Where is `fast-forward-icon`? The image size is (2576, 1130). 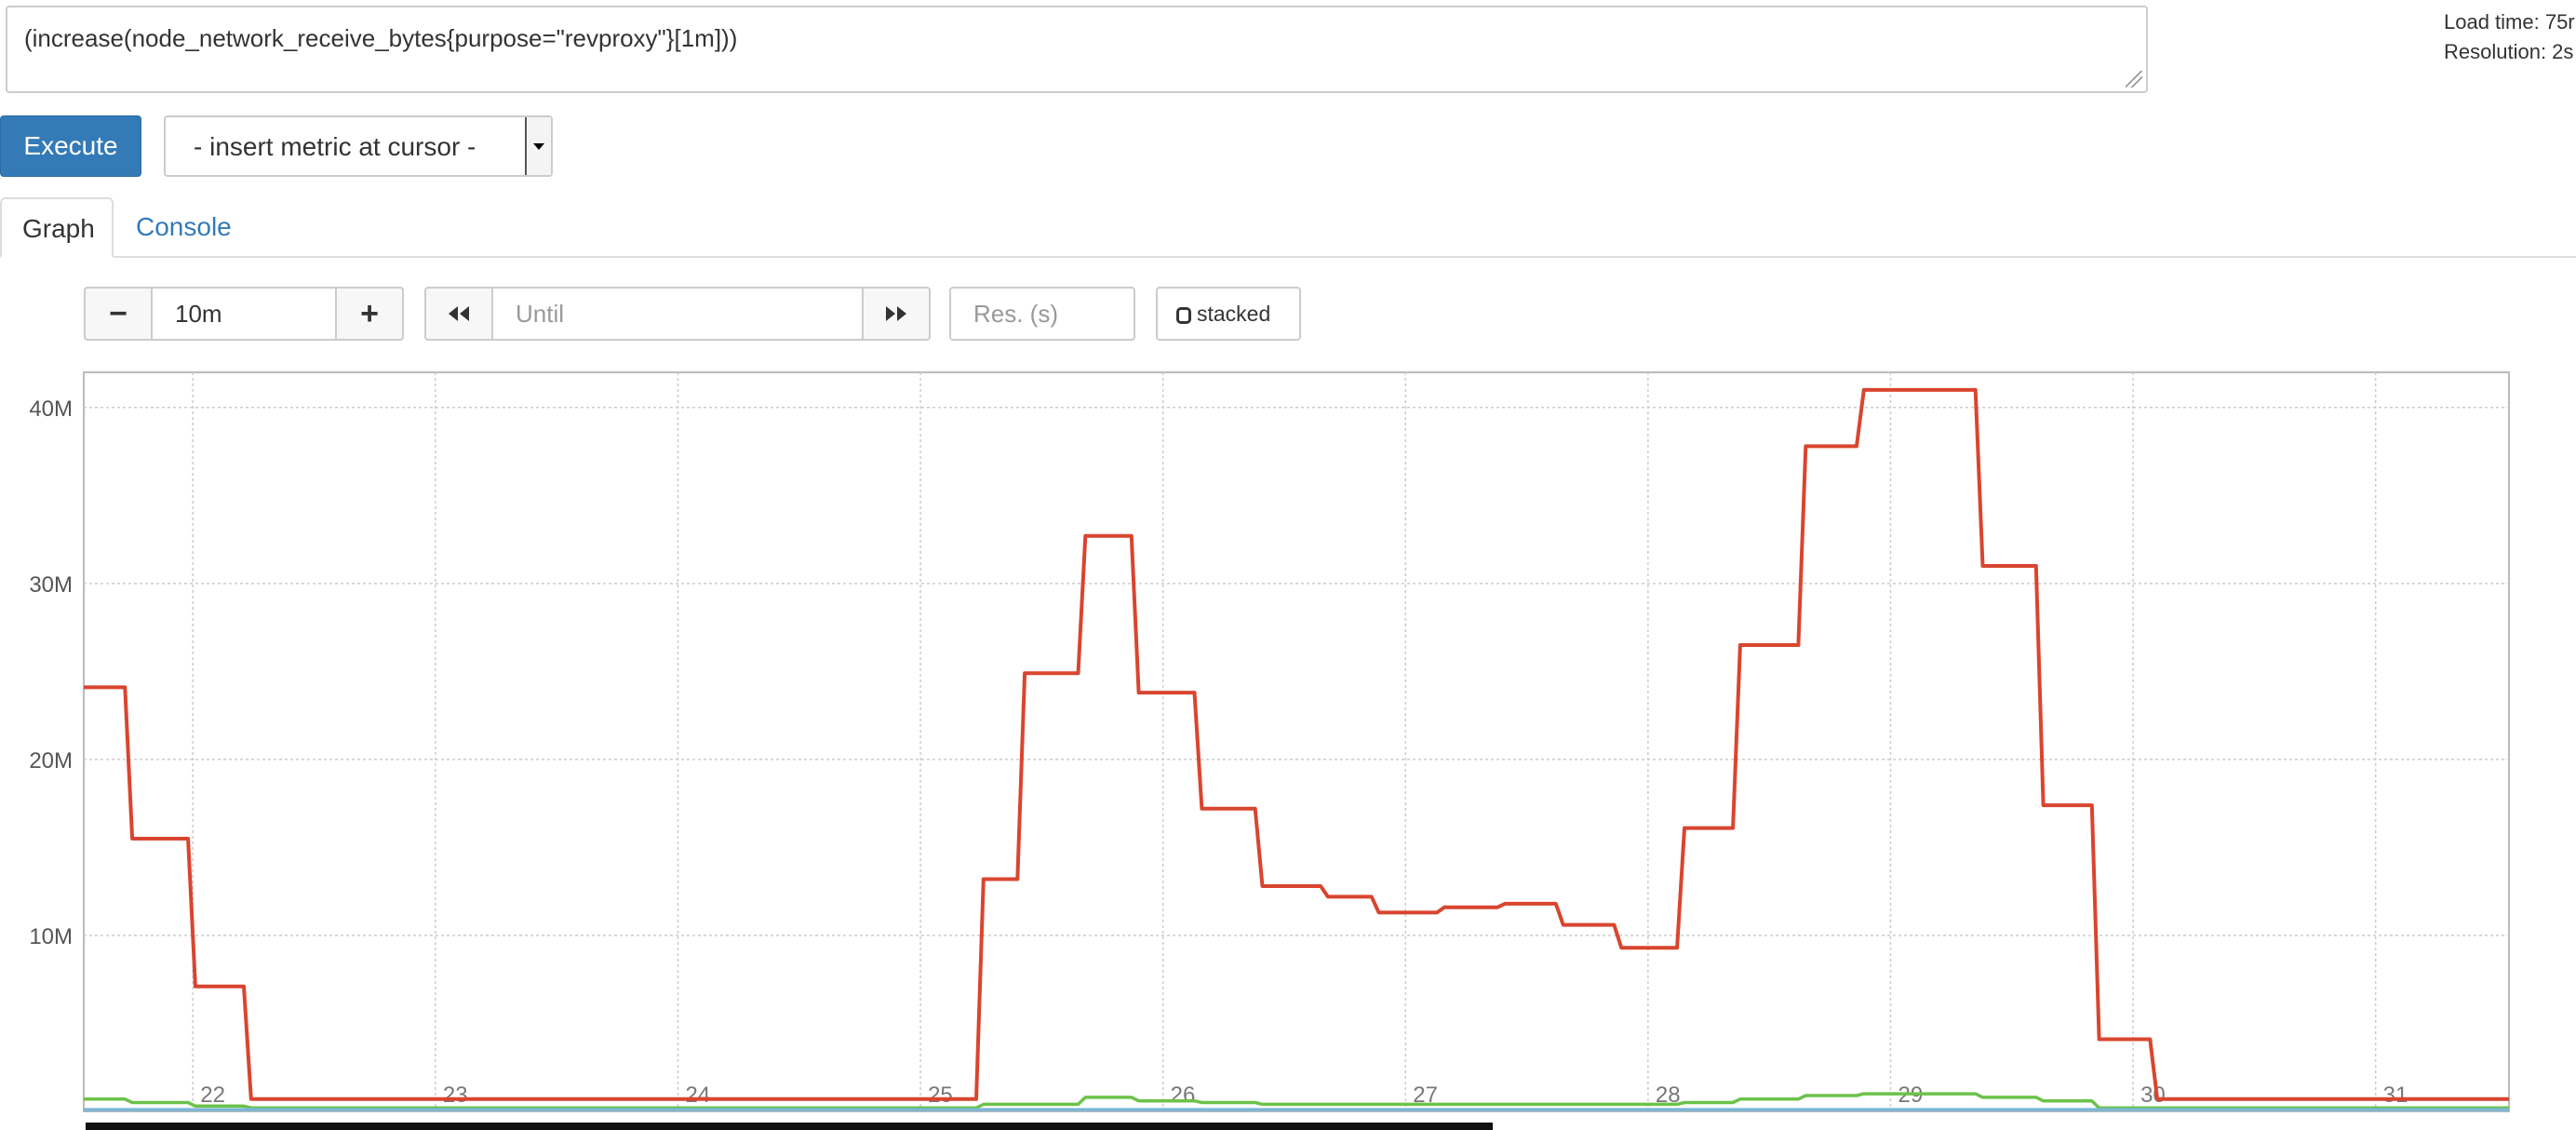
fast-forward-icon is located at coordinates (896, 313).